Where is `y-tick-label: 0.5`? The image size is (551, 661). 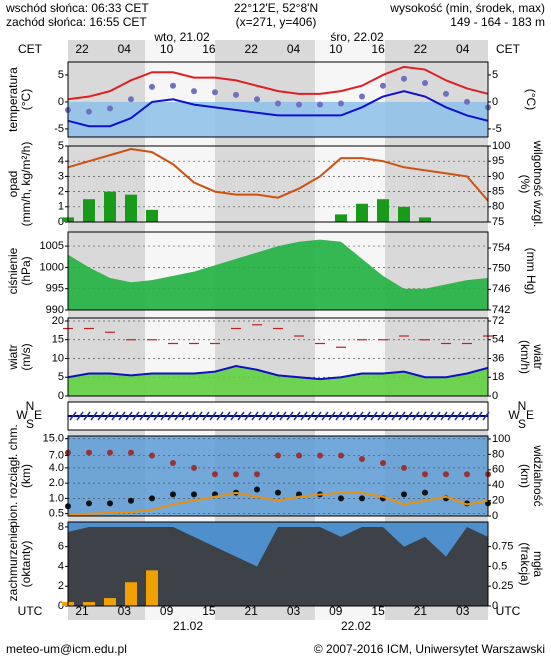 y-tick-label: 0.5 is located at coordinates (56, 514).